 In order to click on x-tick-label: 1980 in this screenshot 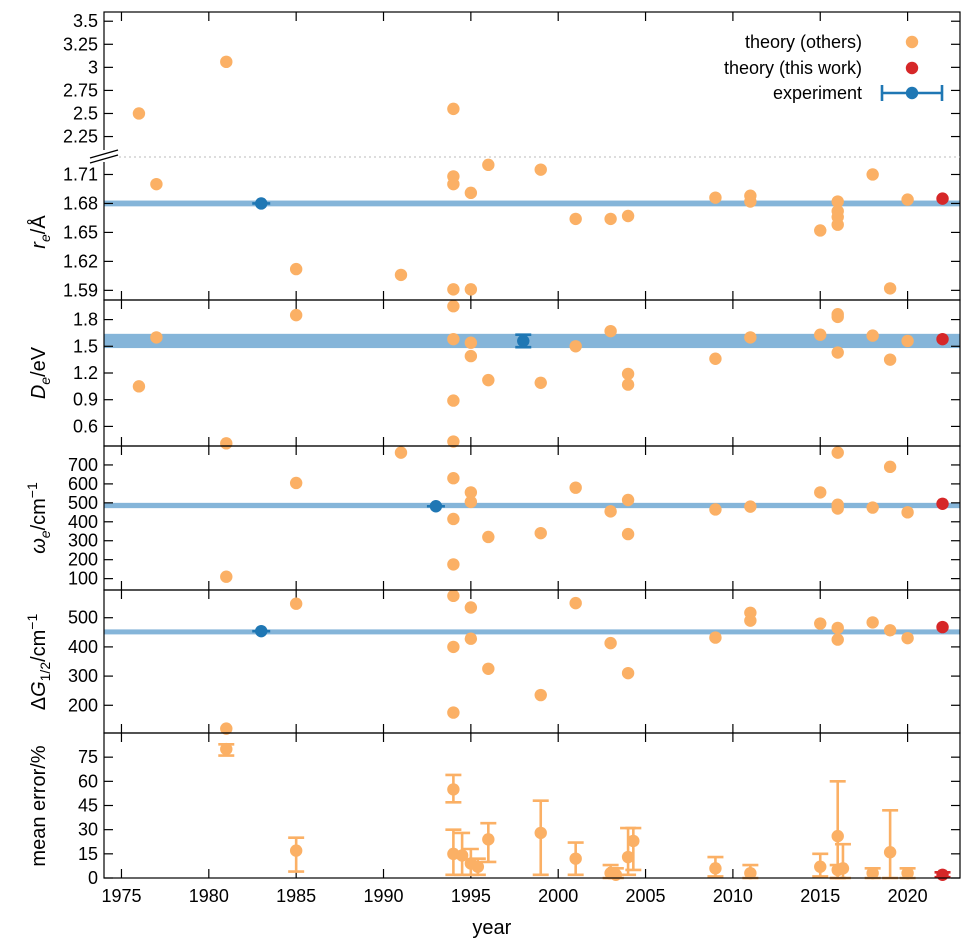, I will do `click(209, 896)`.